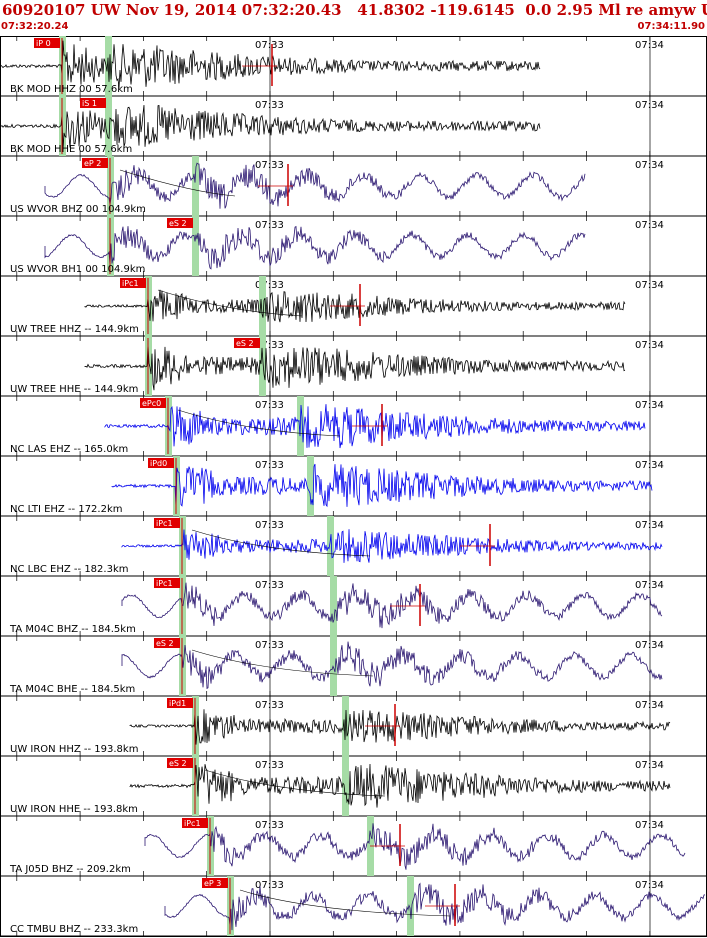  Describe the element at coordinates (66, 509) in the screenshot. I see `station-label: NC LTI EHZ -- 172.2km` at that location.